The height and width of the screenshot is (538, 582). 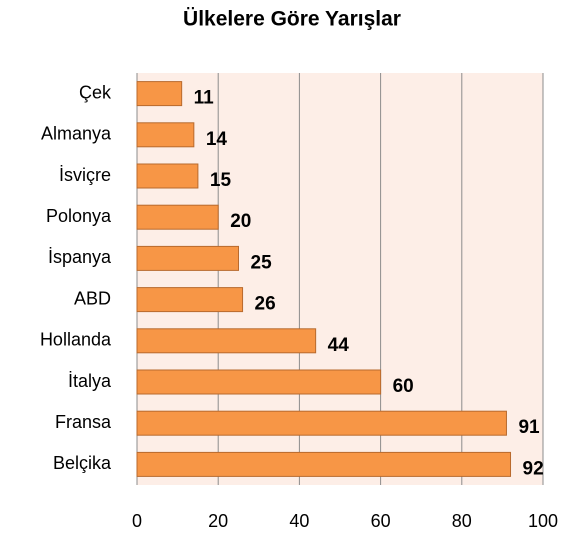 I want to click on y-tick-label: İsviçre, so click(x=85, y=175).